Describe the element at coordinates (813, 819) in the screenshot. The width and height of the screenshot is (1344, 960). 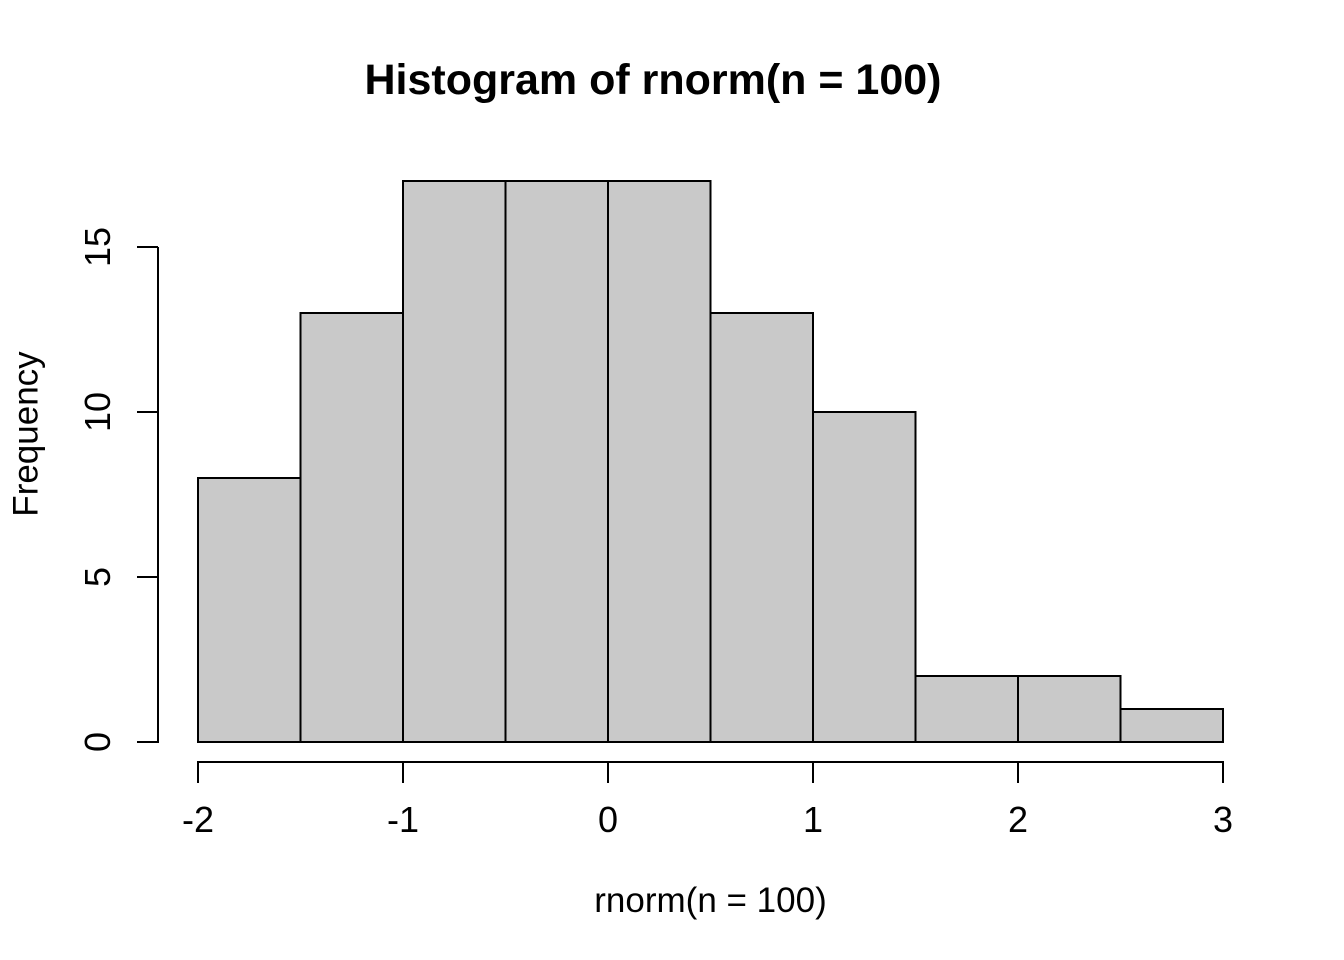
I see `x-tick-label: 1` at that location.